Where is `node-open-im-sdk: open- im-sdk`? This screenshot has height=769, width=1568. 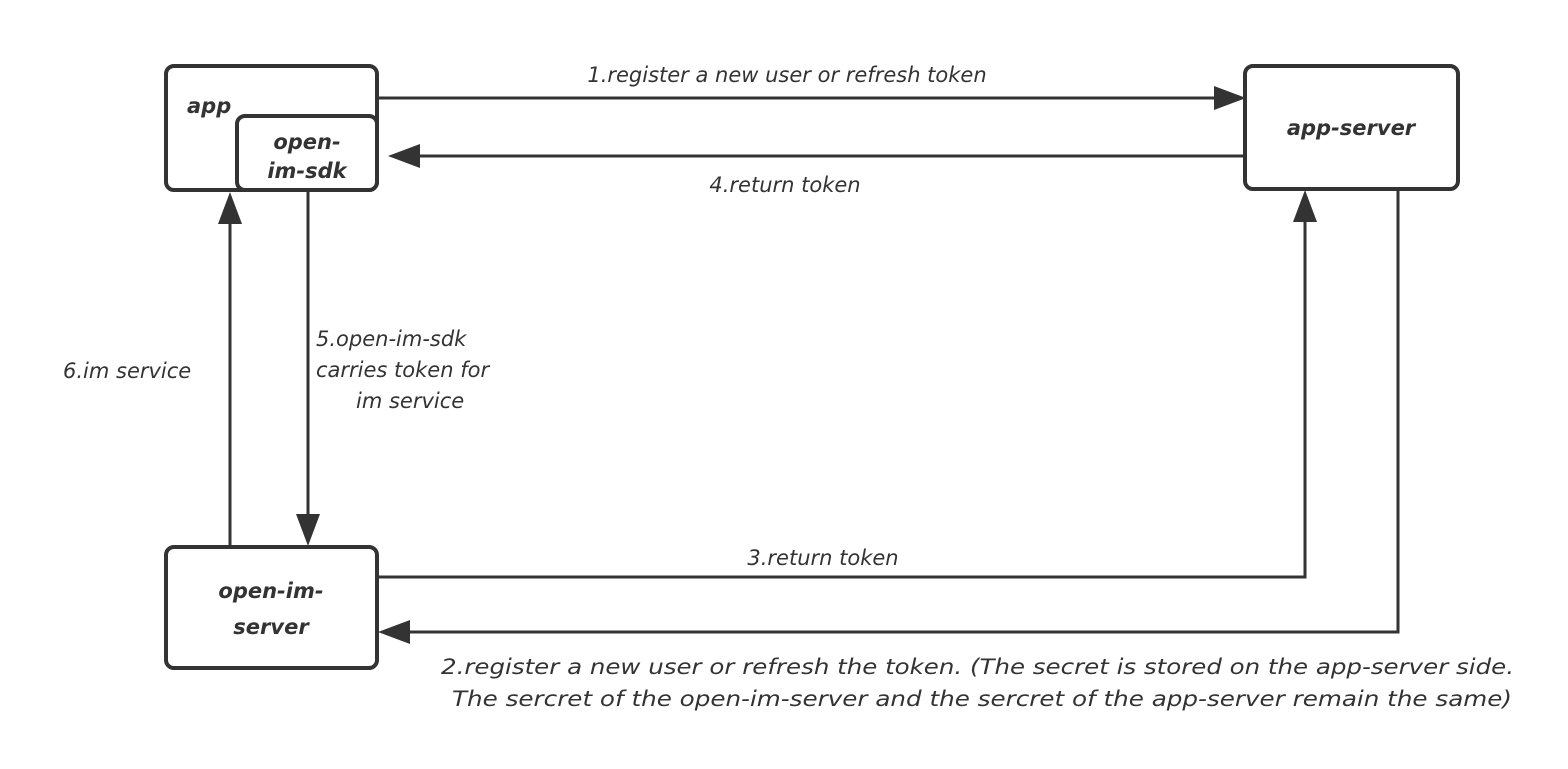 node-open-im-sdk: open- im-sdk is located at coordinates (307, 153).